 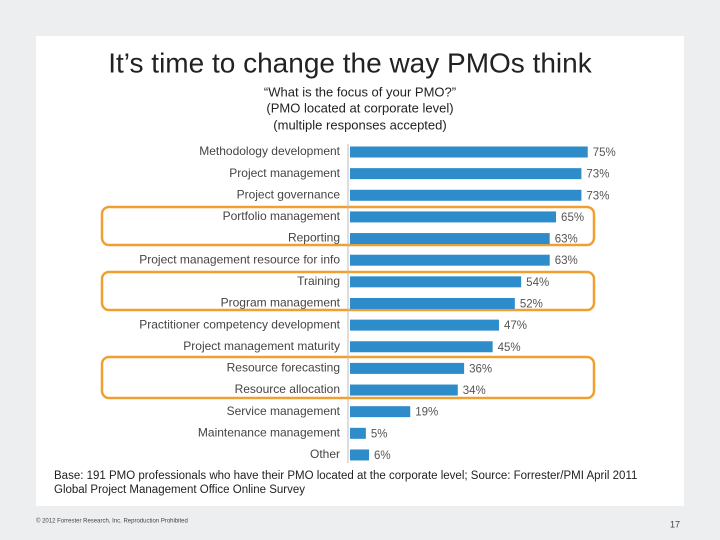 What do you see at coordinates (426, 413) in the screenshot?
I see `value-label: 19%` at bounding box center [426, 413].